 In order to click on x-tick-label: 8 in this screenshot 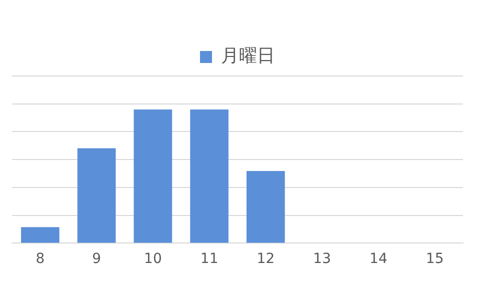, I will do `click(40, 259)`.